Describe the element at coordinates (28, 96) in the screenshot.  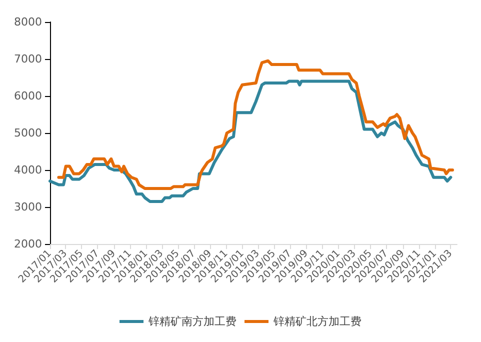
I see `y-tick-label: 6000` at that location.